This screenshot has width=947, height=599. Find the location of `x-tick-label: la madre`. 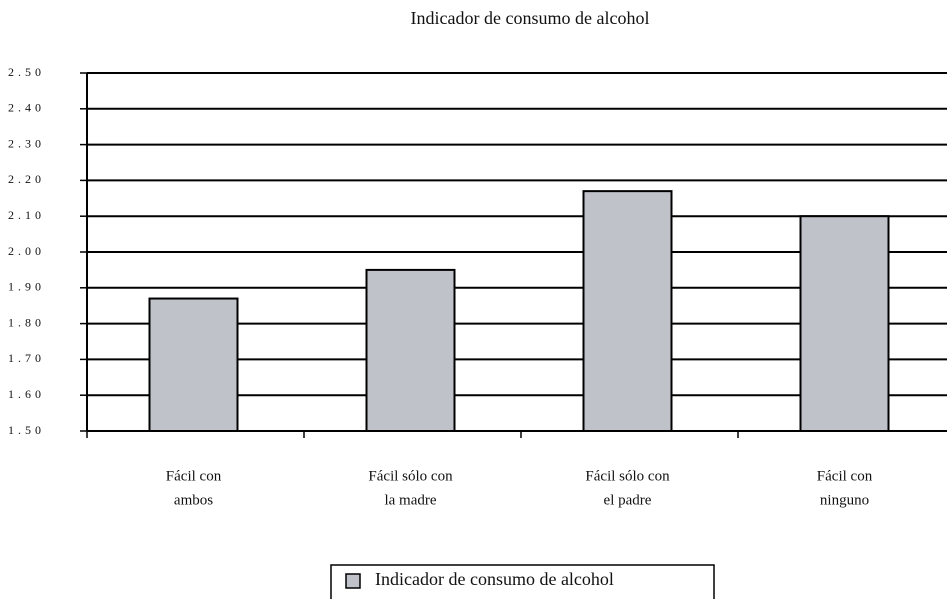

x-tick-label: la madre is located at coordinates (410, 500).